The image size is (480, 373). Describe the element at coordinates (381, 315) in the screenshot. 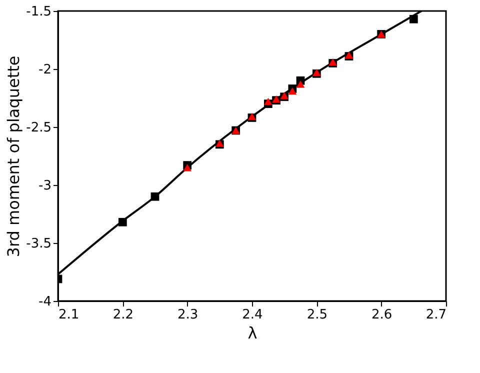

I see `x-tick-label: 2.6` at that location.